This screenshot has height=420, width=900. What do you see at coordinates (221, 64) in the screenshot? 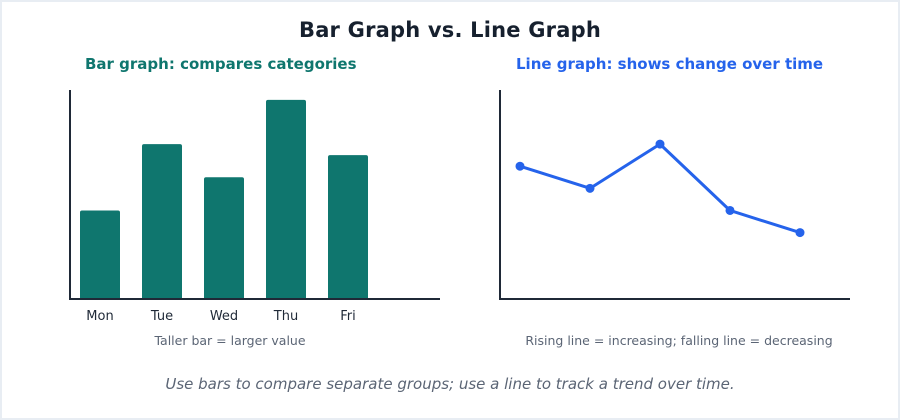
I see `bar-chart-title: Bar graph: compares categories` at bounding box center [221, 64].